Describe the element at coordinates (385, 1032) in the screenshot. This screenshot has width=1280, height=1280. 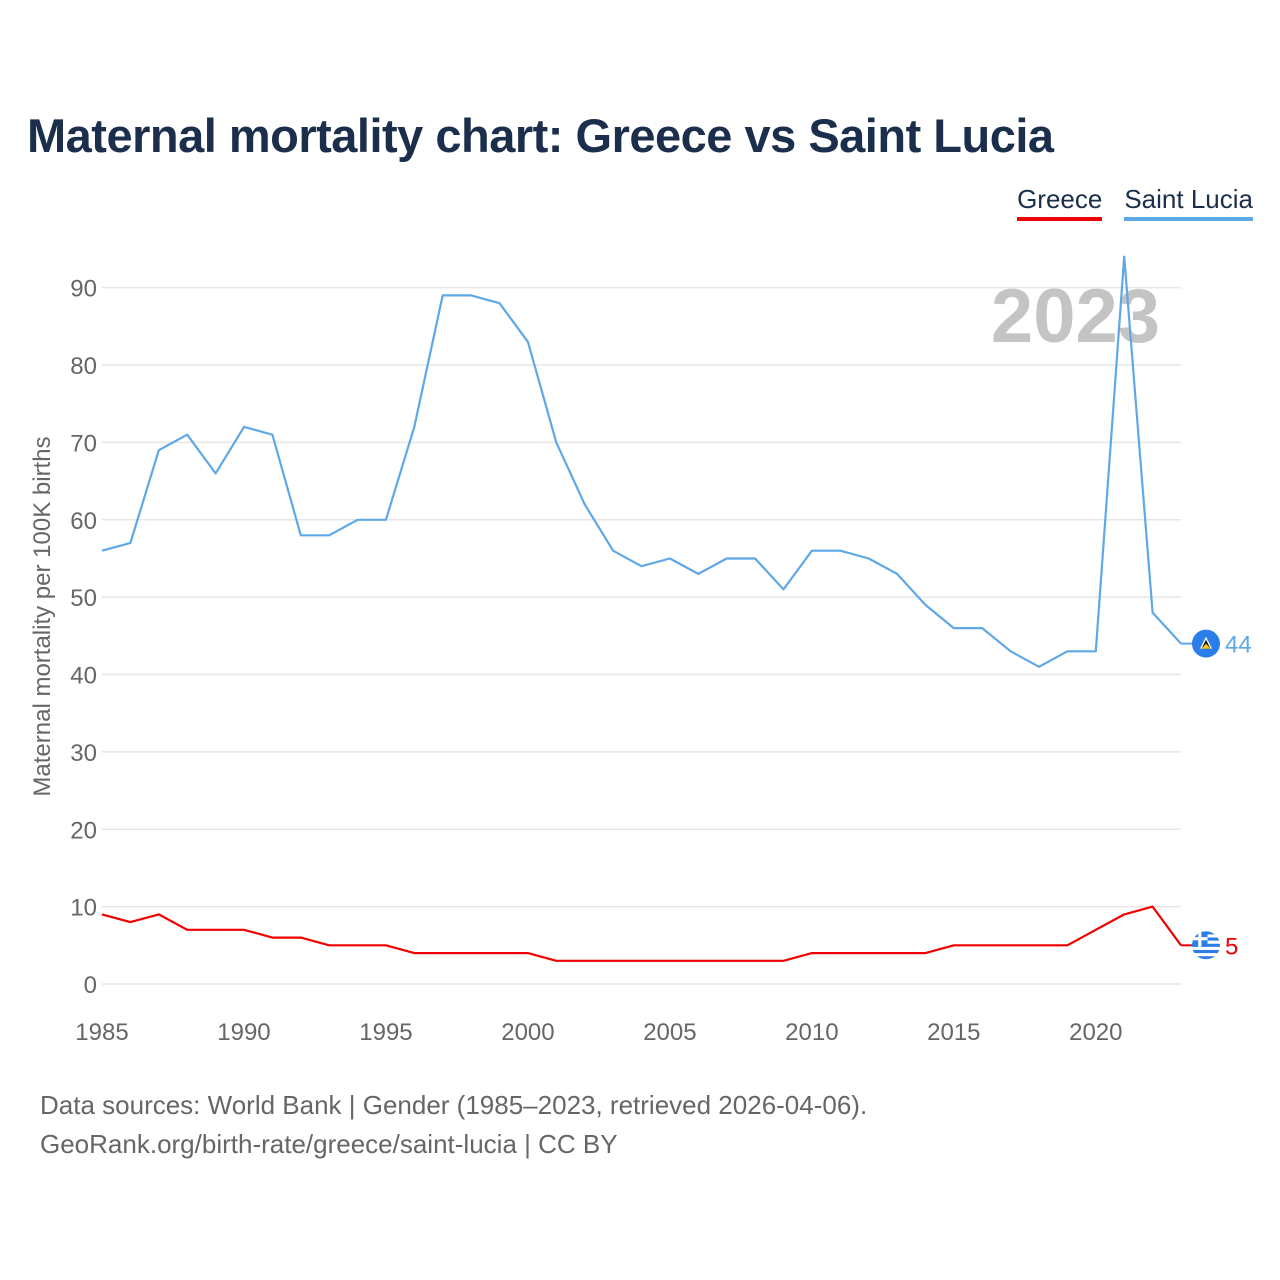
I see `x-tick-label: 1995` at that location.